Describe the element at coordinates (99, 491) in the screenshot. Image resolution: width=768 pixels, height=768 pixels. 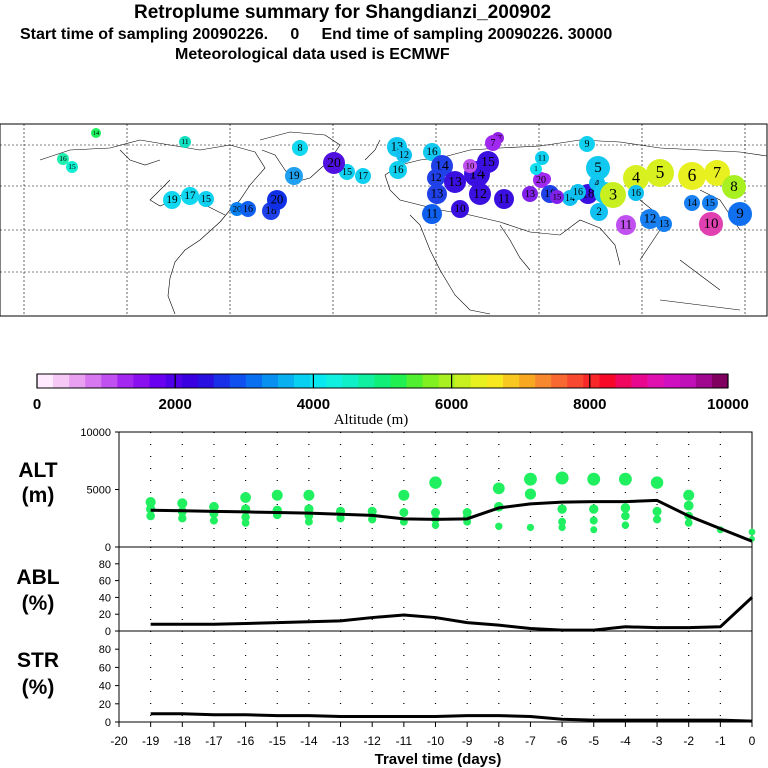
I see `alt-y-tick-label: 5000` at that location.